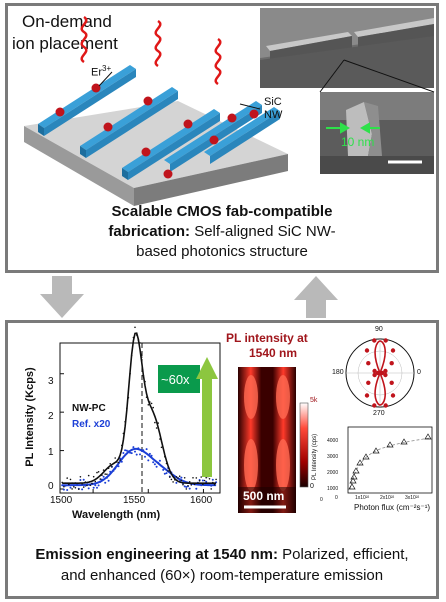 The width and height of the screenshot is (446, 602). I want to click on xtick-1: 1500, so click(61, 500).